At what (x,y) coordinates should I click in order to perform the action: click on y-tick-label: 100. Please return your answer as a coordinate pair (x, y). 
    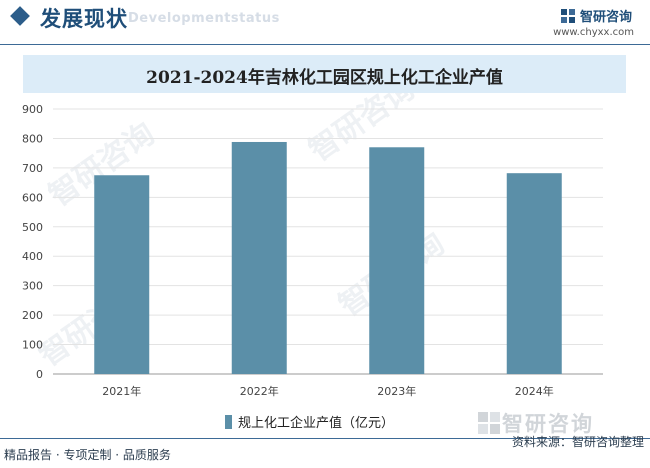
    Looking at the image, I should click on (32, 345).